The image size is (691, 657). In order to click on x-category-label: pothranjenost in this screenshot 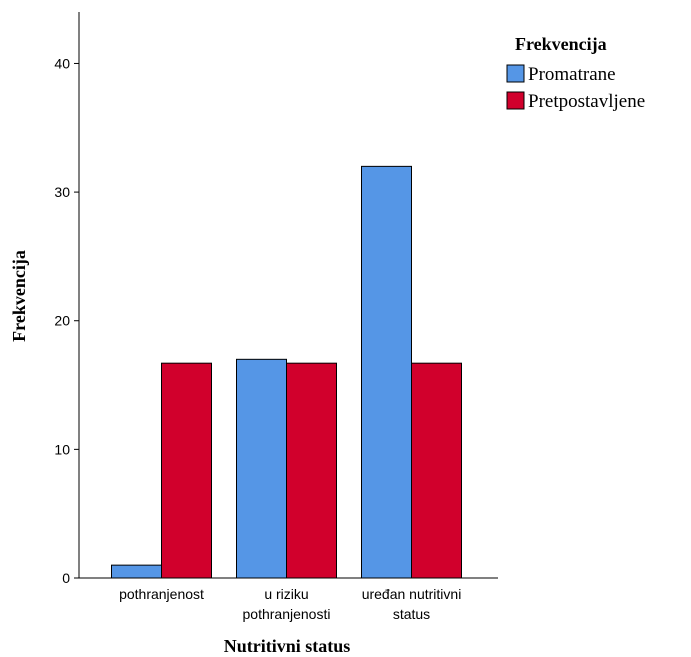, I will do `click(161, 594)`.